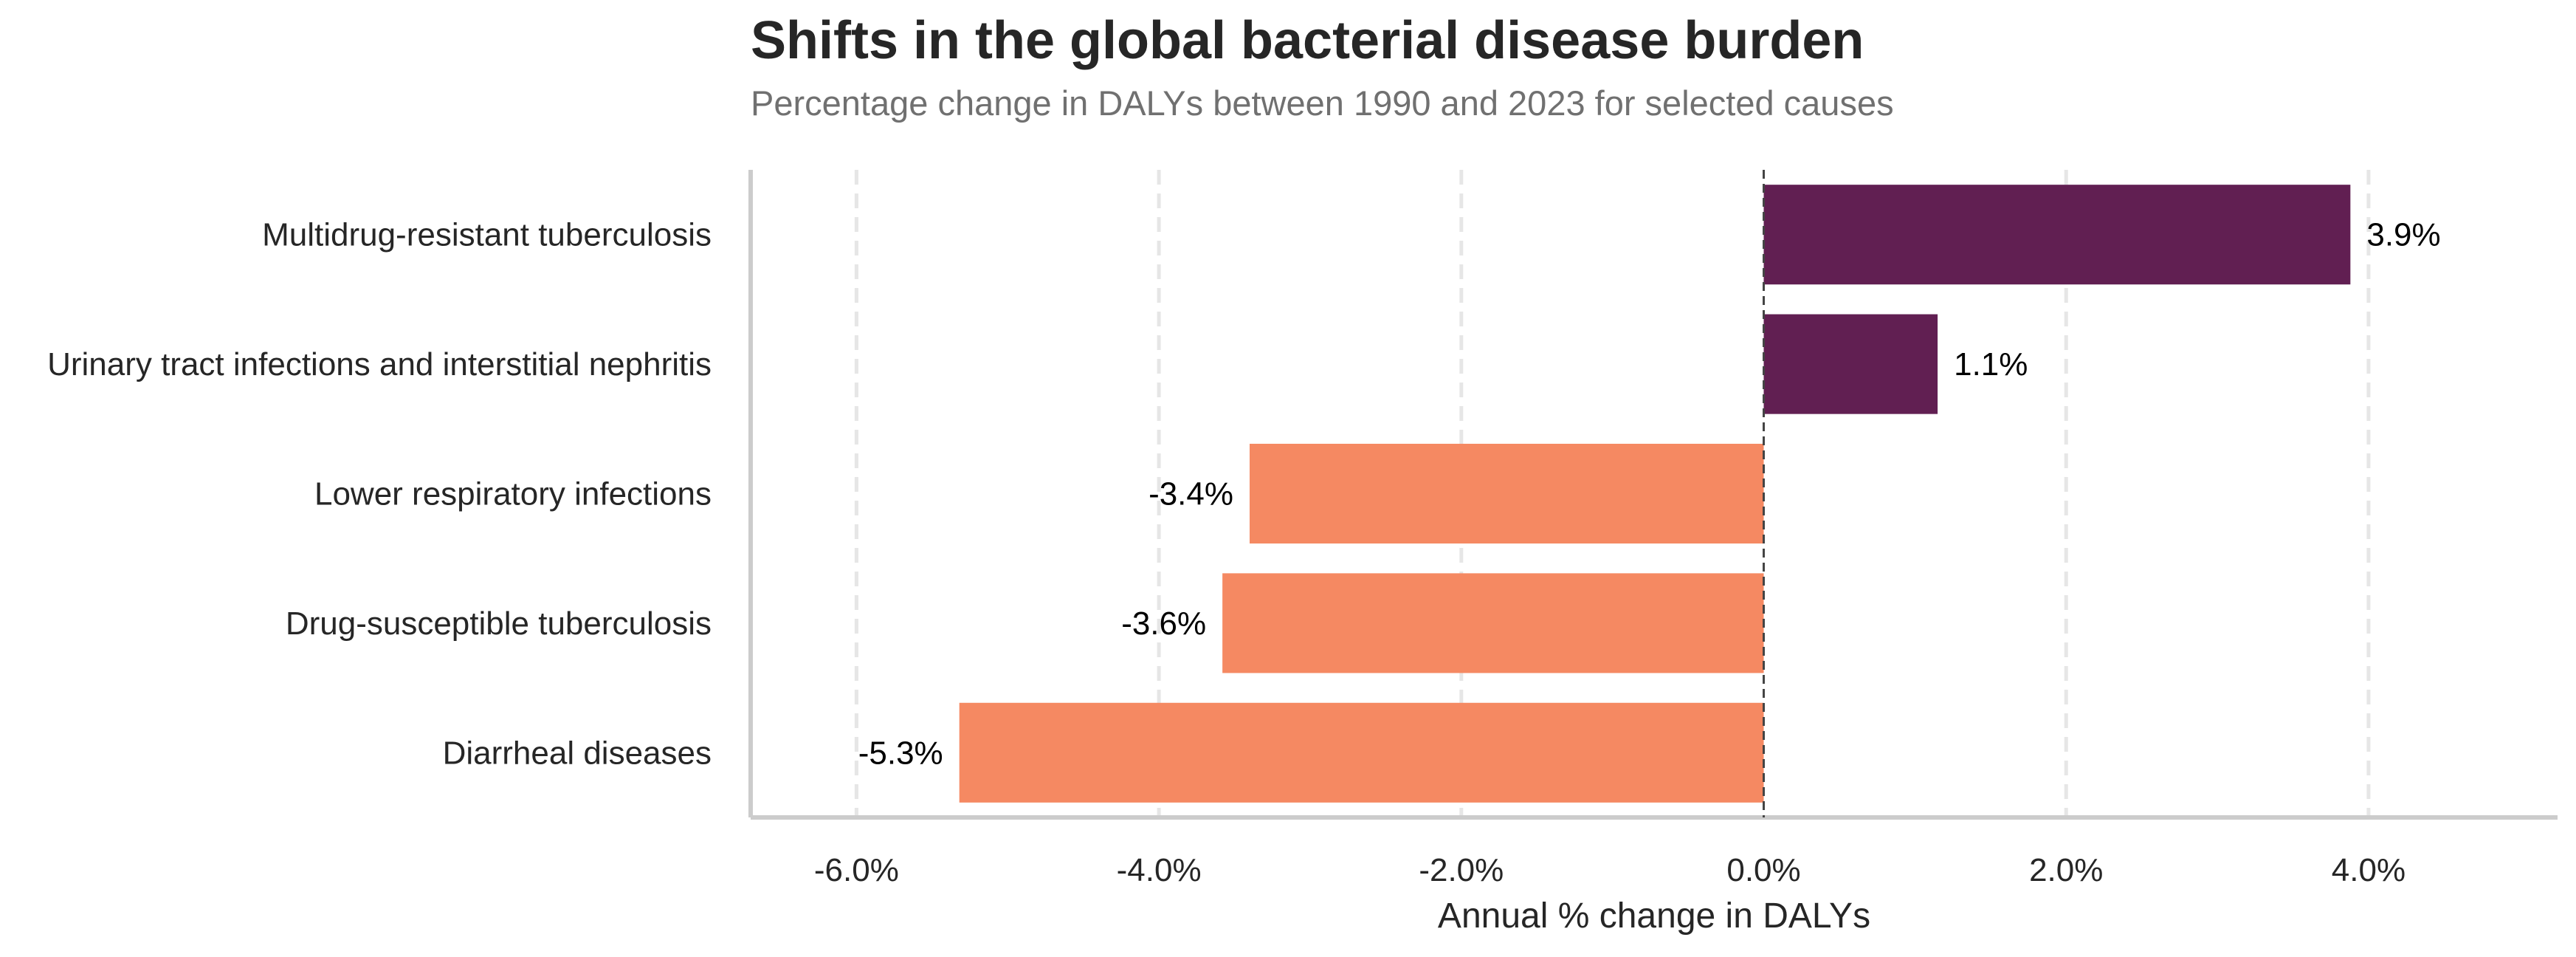 The image size is (2576, 957). I want to click on data-label: 3.9%, so click(2403, 235).